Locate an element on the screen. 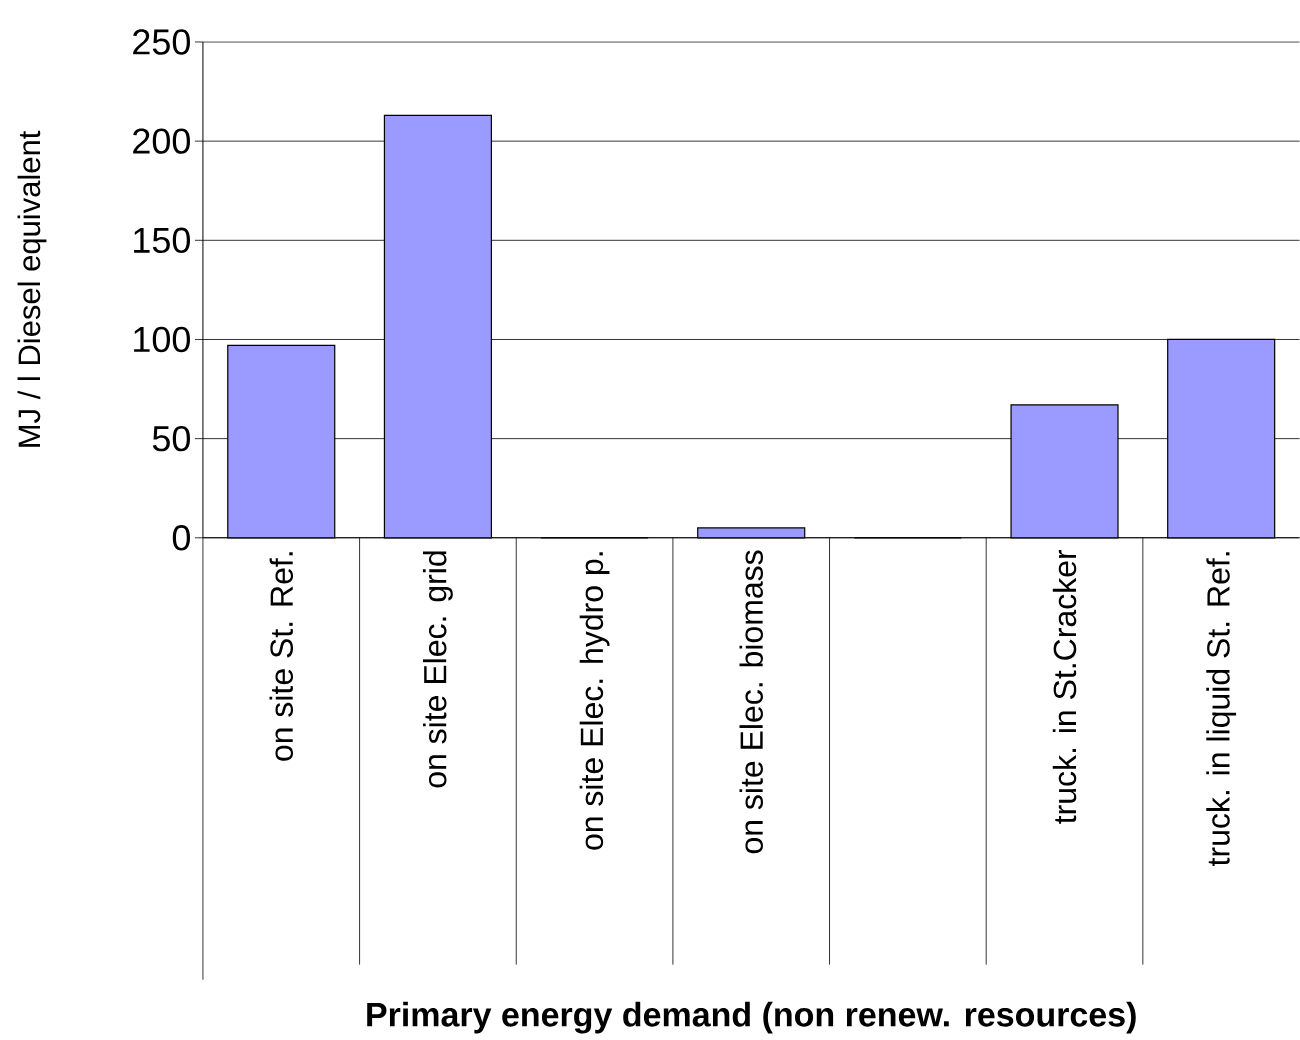 The width and height of the screenshot is (1300, 1040). y-tick-label: 100 is located at coordinates (162, 339).